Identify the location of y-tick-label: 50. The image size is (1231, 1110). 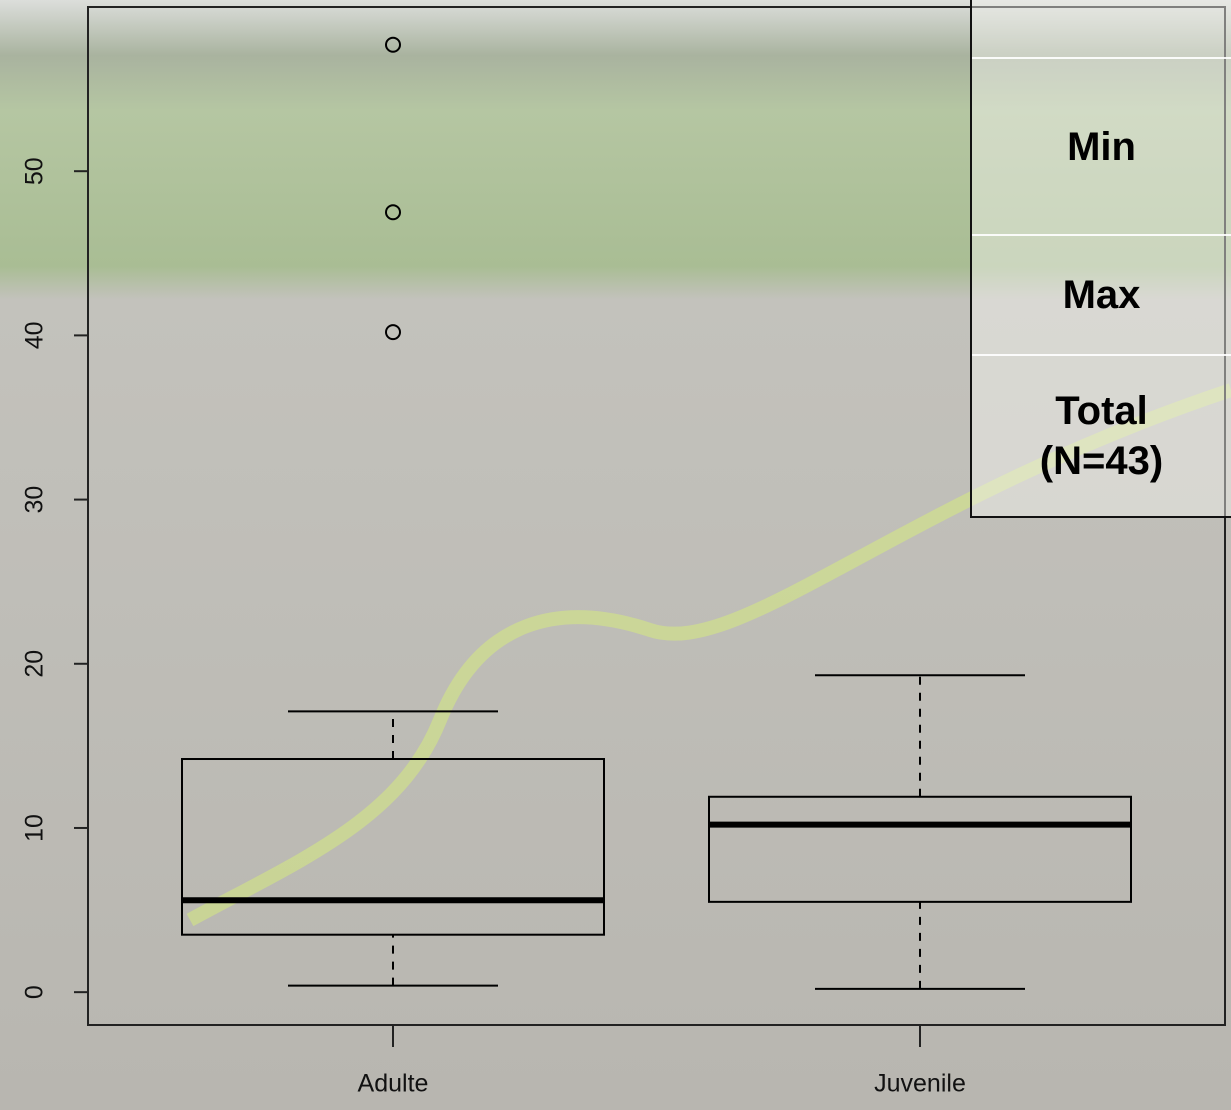
(35, 171).